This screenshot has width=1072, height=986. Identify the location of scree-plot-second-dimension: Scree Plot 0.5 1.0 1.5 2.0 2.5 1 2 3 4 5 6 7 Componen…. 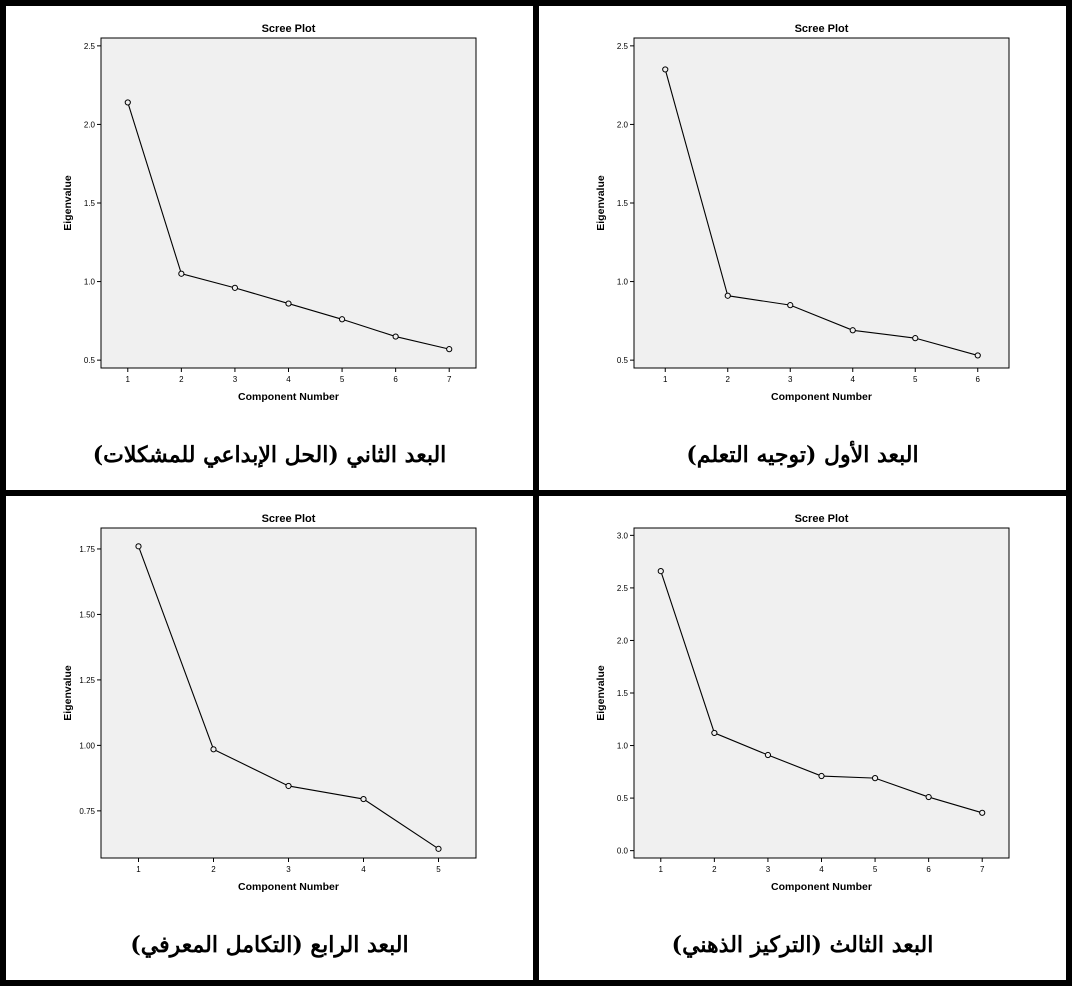
(269, 213).